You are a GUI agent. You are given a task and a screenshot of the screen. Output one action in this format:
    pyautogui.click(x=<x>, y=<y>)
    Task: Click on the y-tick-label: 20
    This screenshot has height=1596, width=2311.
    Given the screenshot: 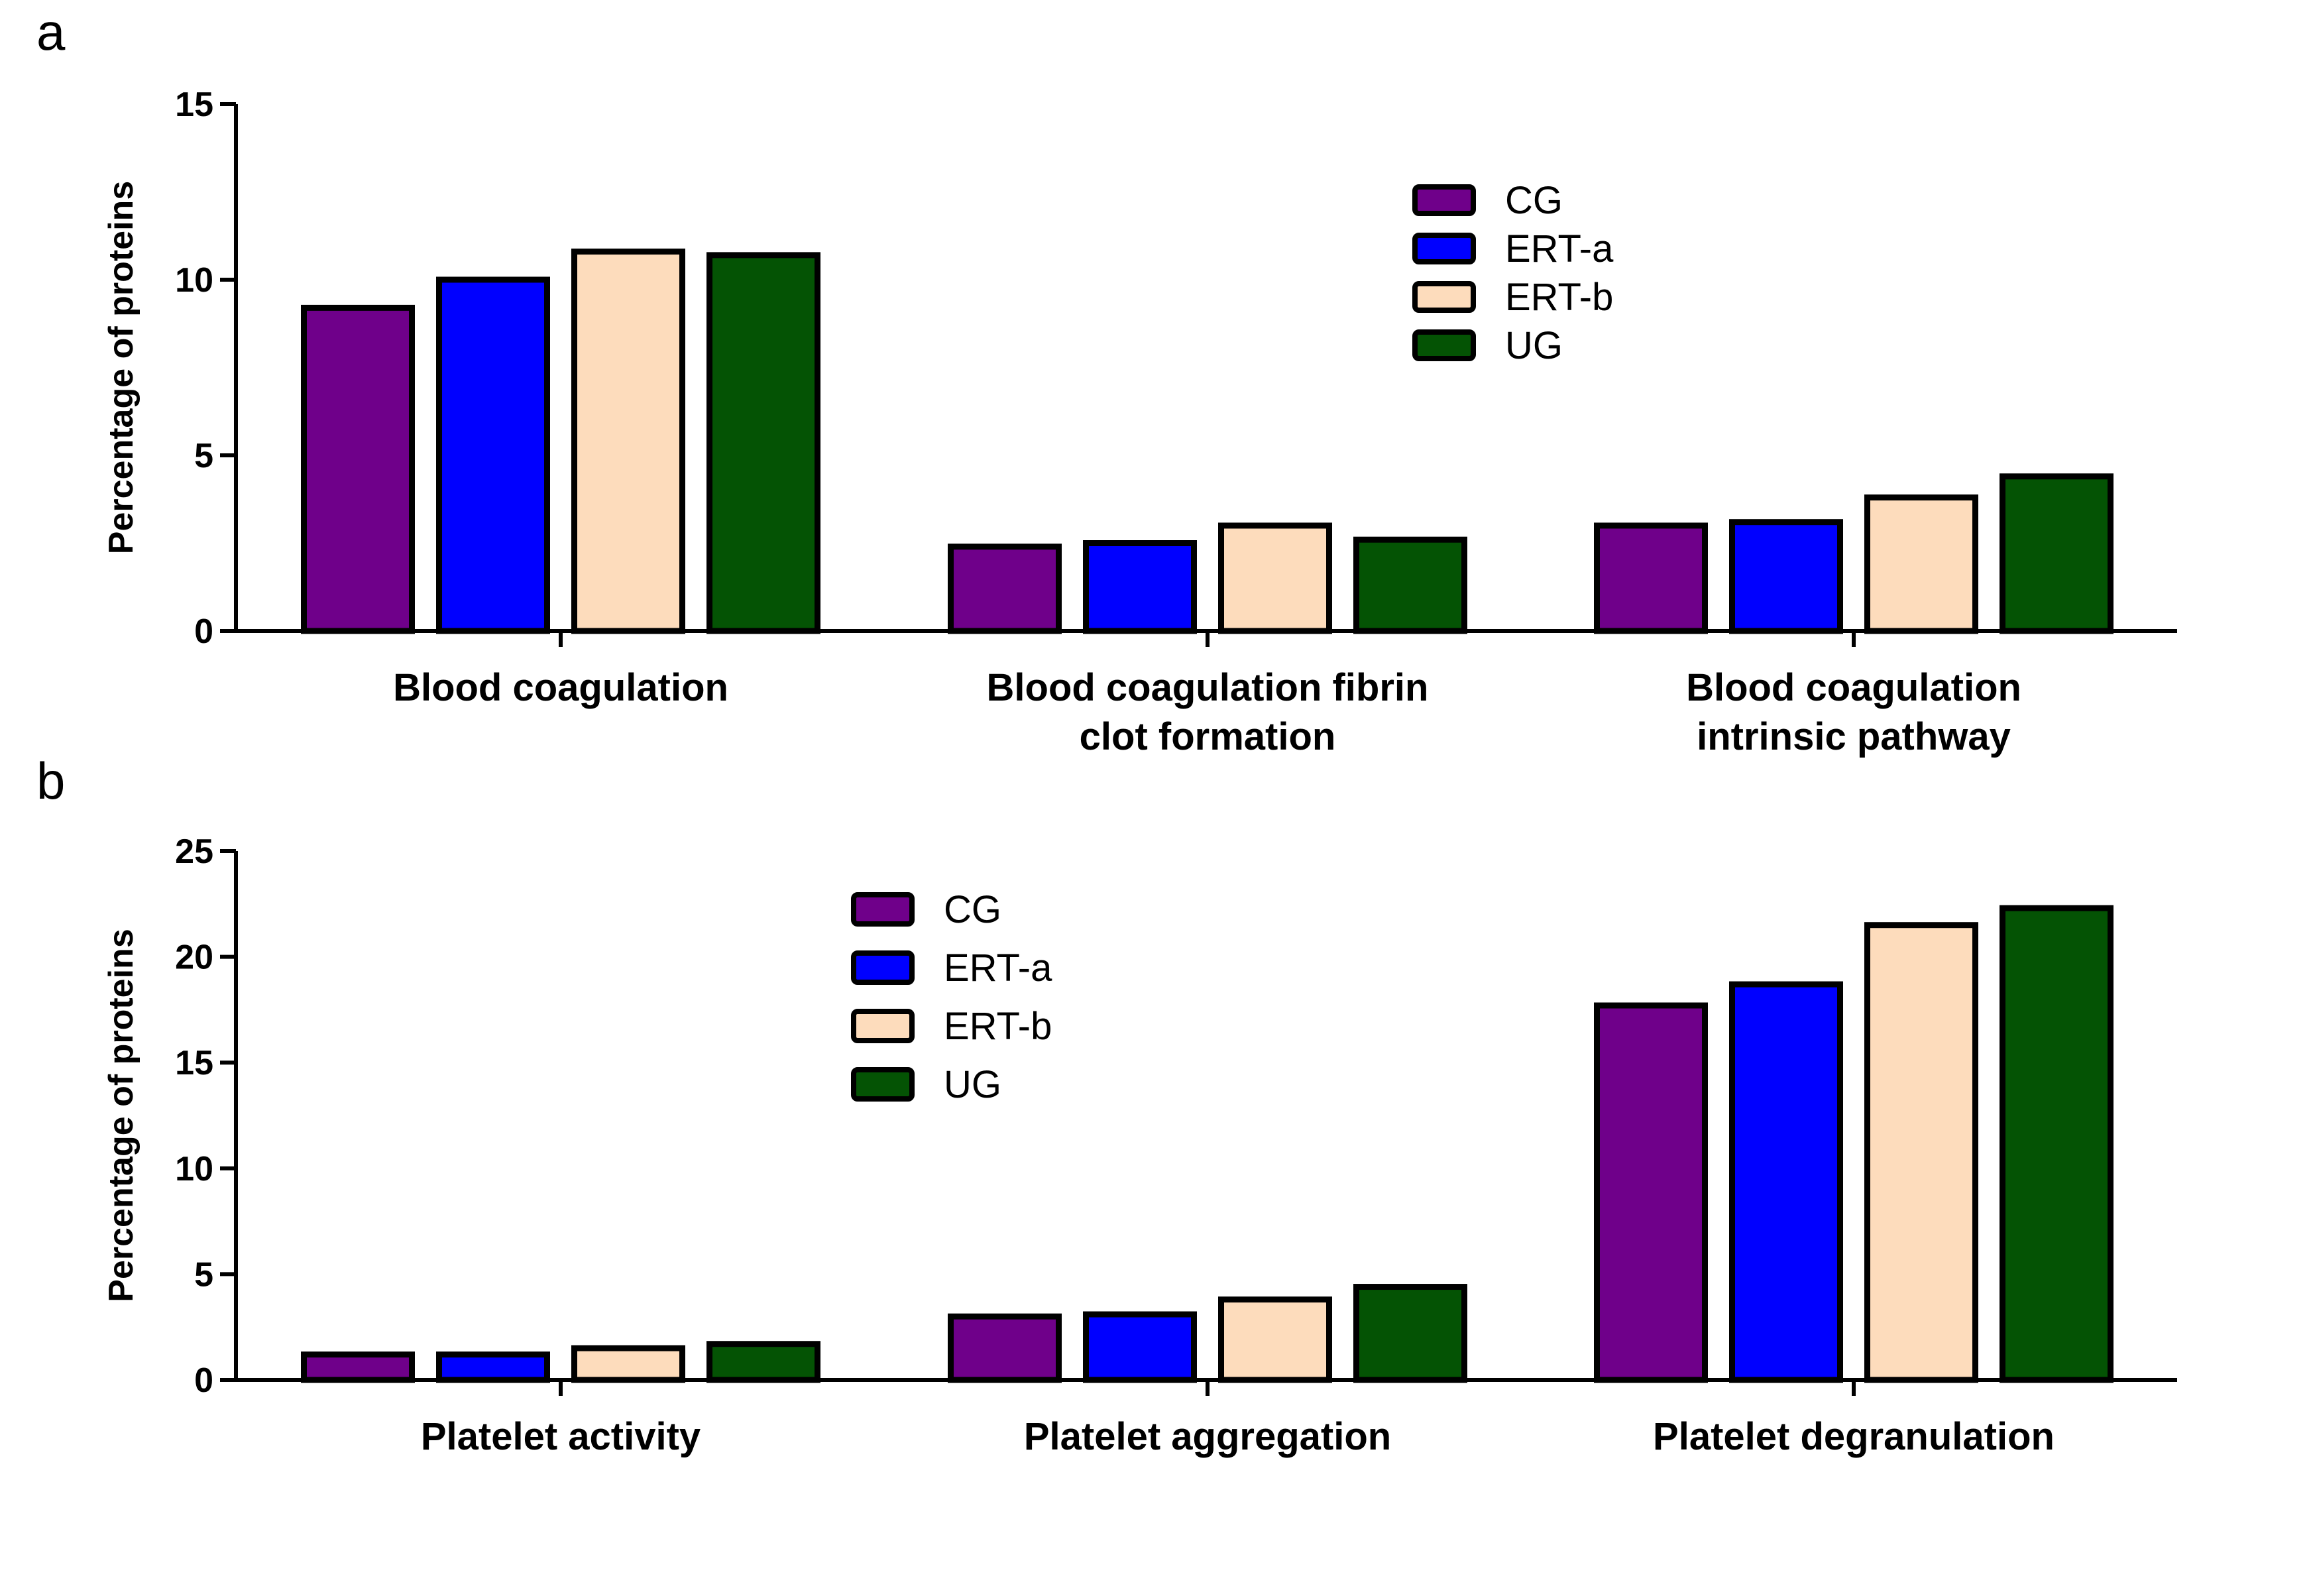 What is the action you would take?
    pyautogui.click(x=194, y=958)
    